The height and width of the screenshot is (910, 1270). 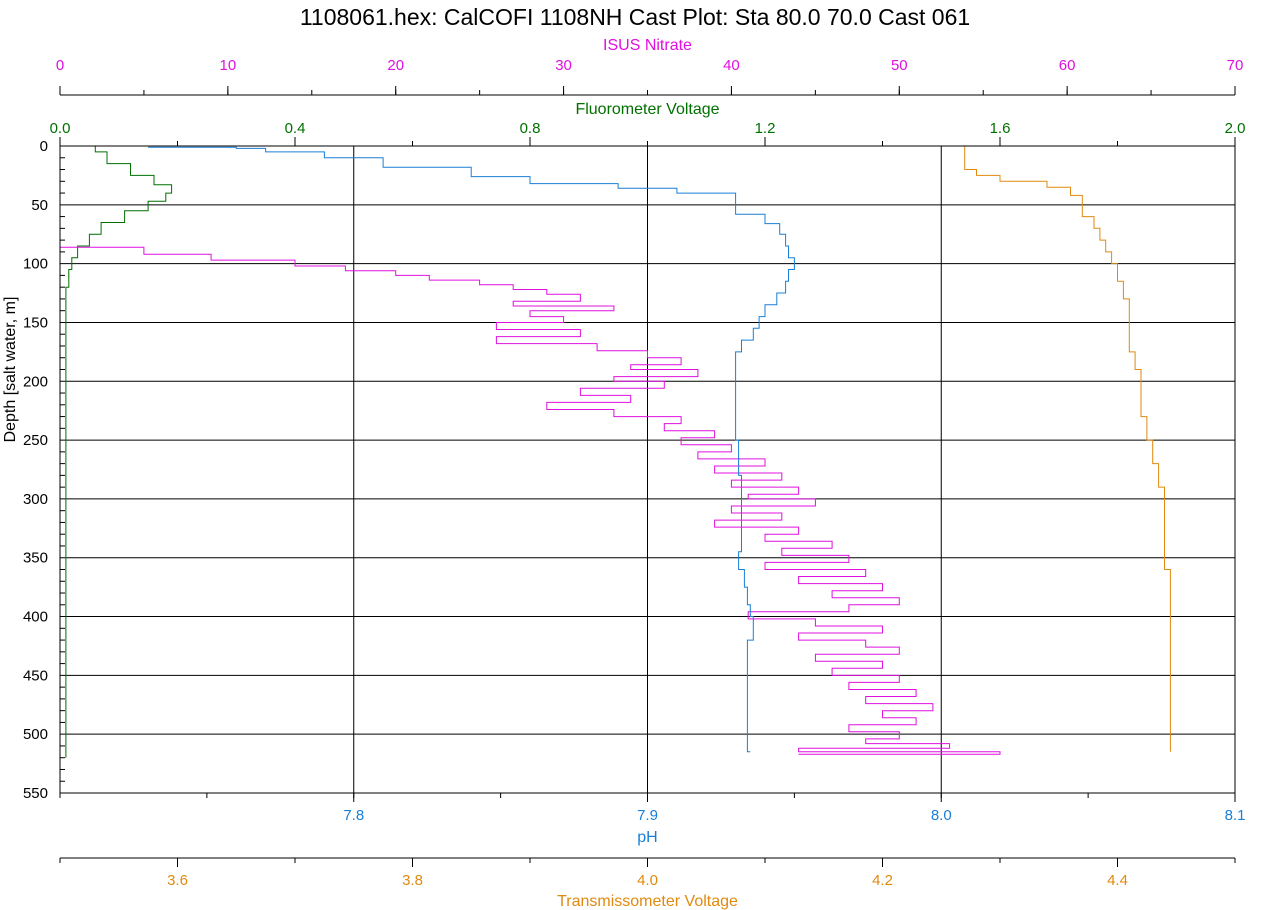 What do you see at coordinates (412, 880) in the screenshot?
I see `trans-tick-label: 3.8` at bounding box center [412, 880].